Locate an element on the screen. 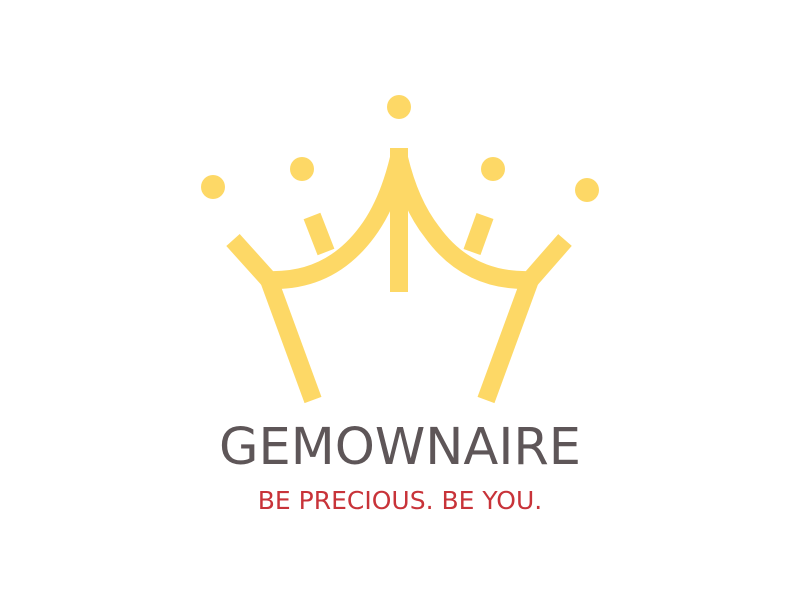 The width and height of the screenshot is (800, 600). crown-leg-right is located at coordinates (508, 340).